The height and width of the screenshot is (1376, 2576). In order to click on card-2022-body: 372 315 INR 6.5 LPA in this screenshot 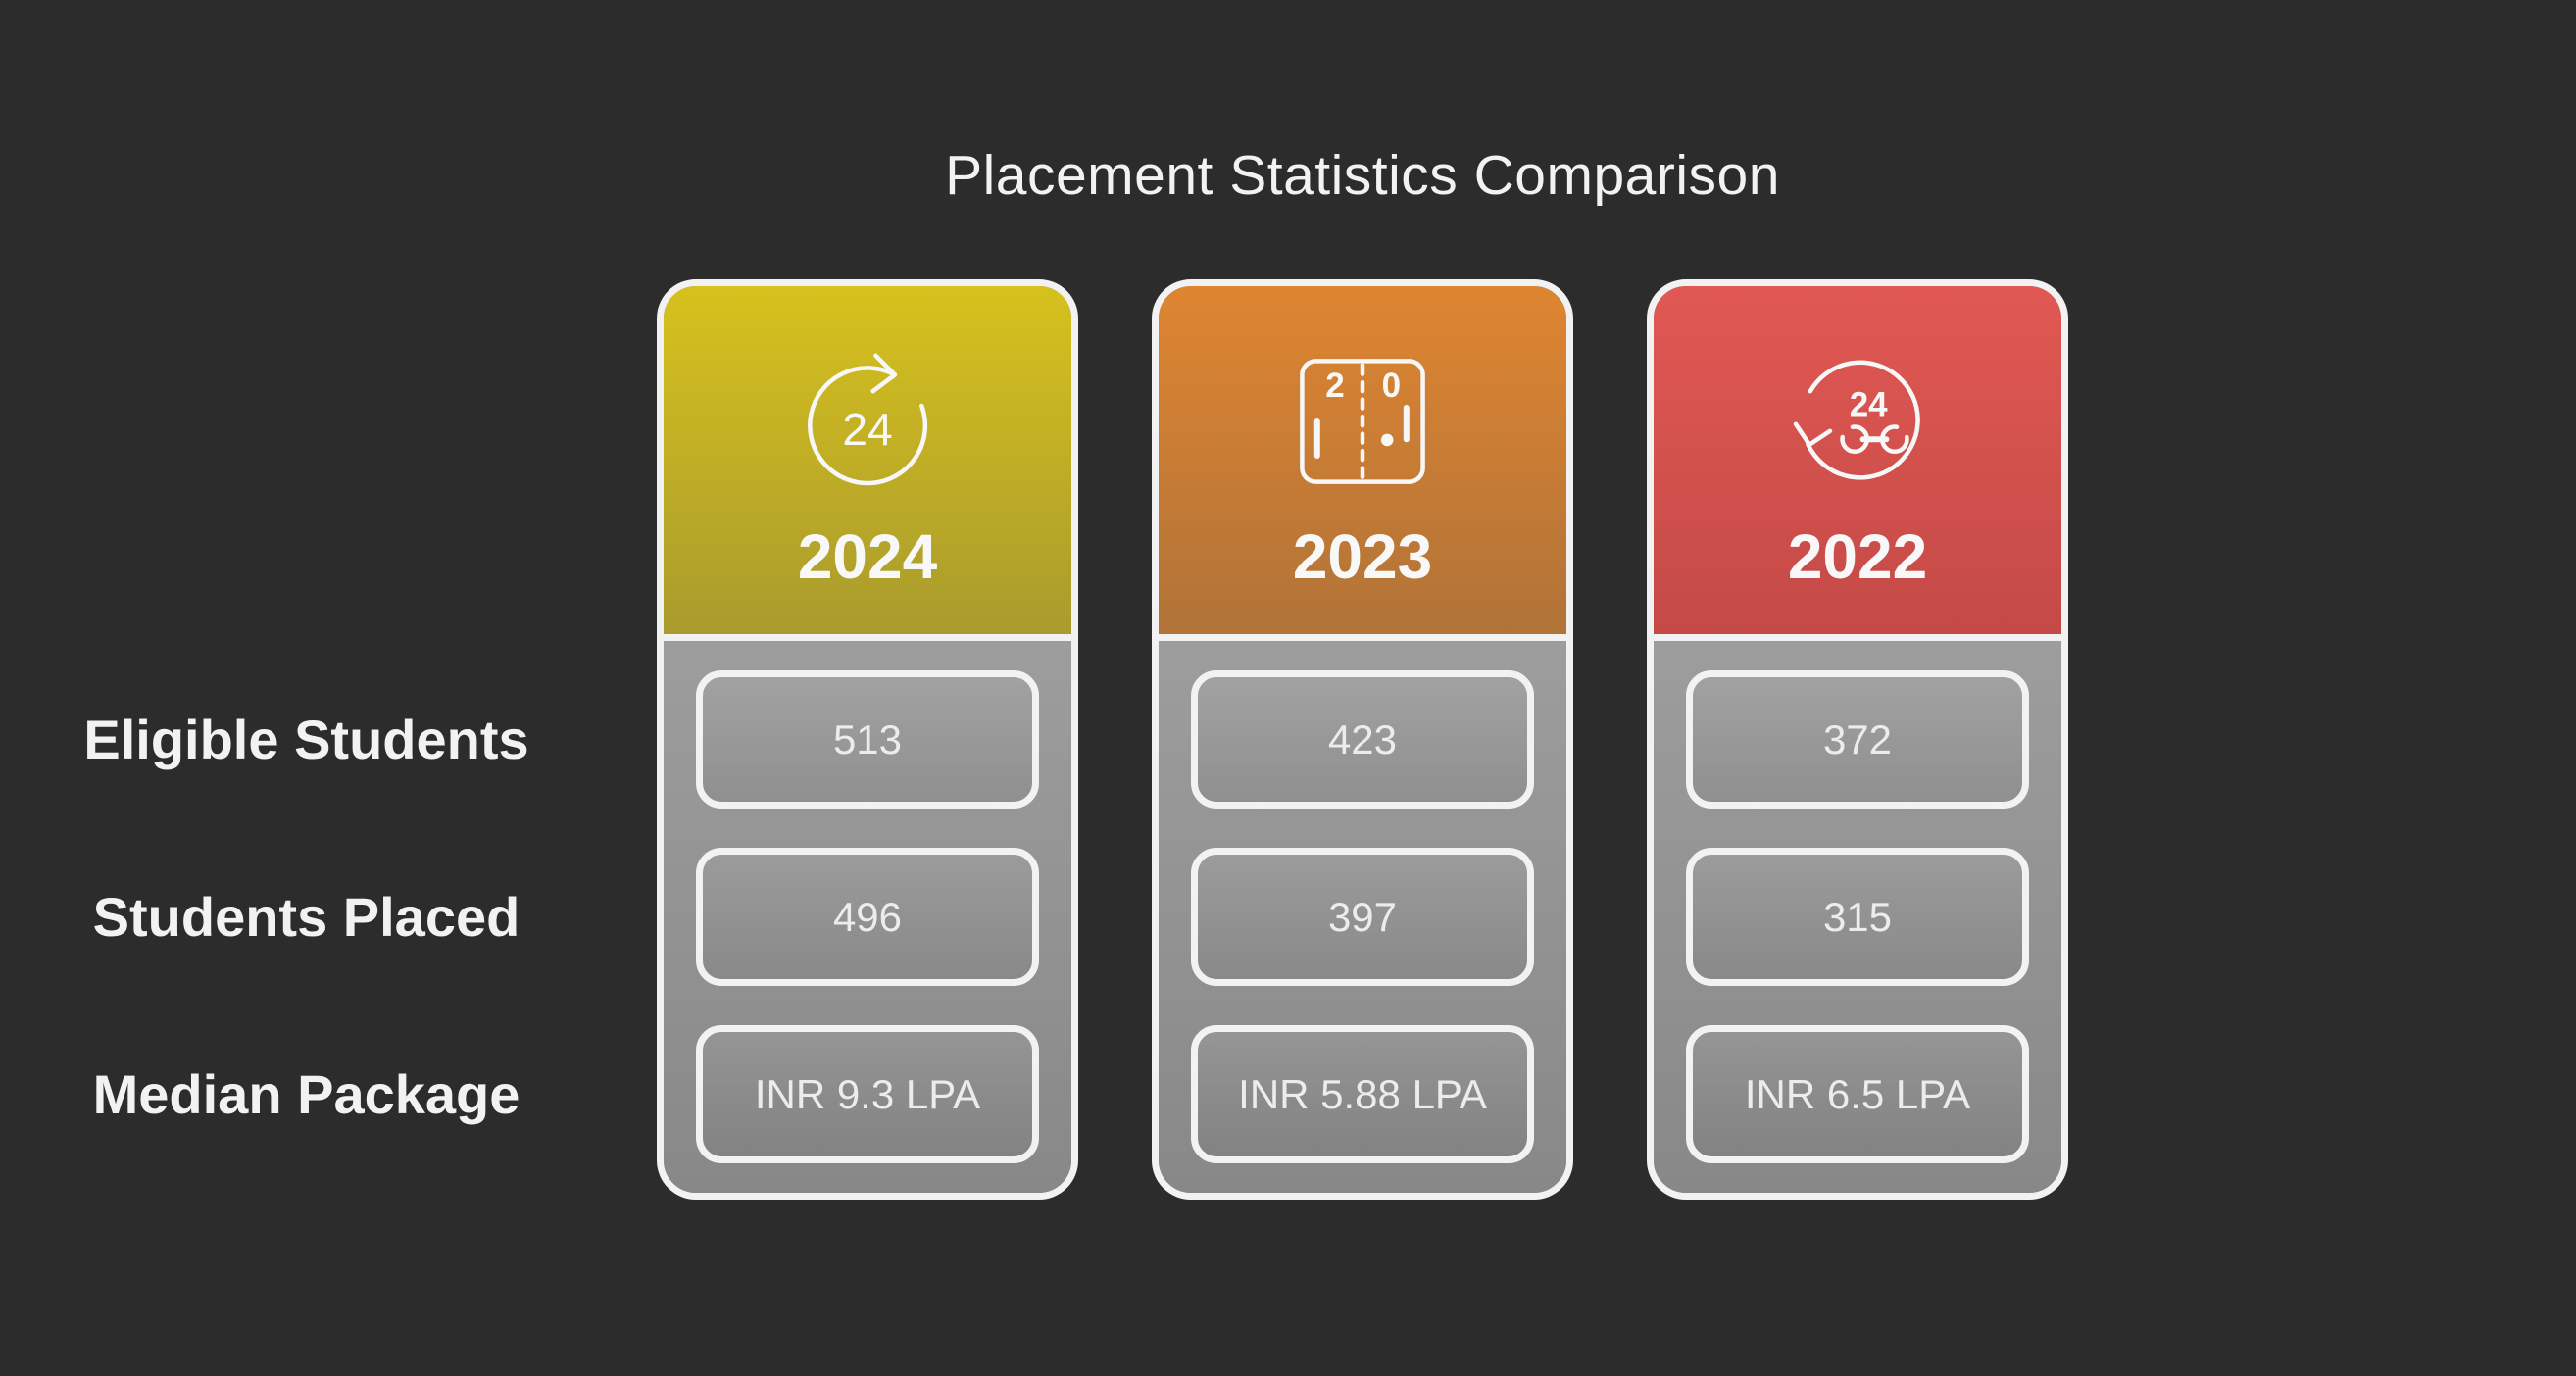, I will do `click(1857, 917)`.